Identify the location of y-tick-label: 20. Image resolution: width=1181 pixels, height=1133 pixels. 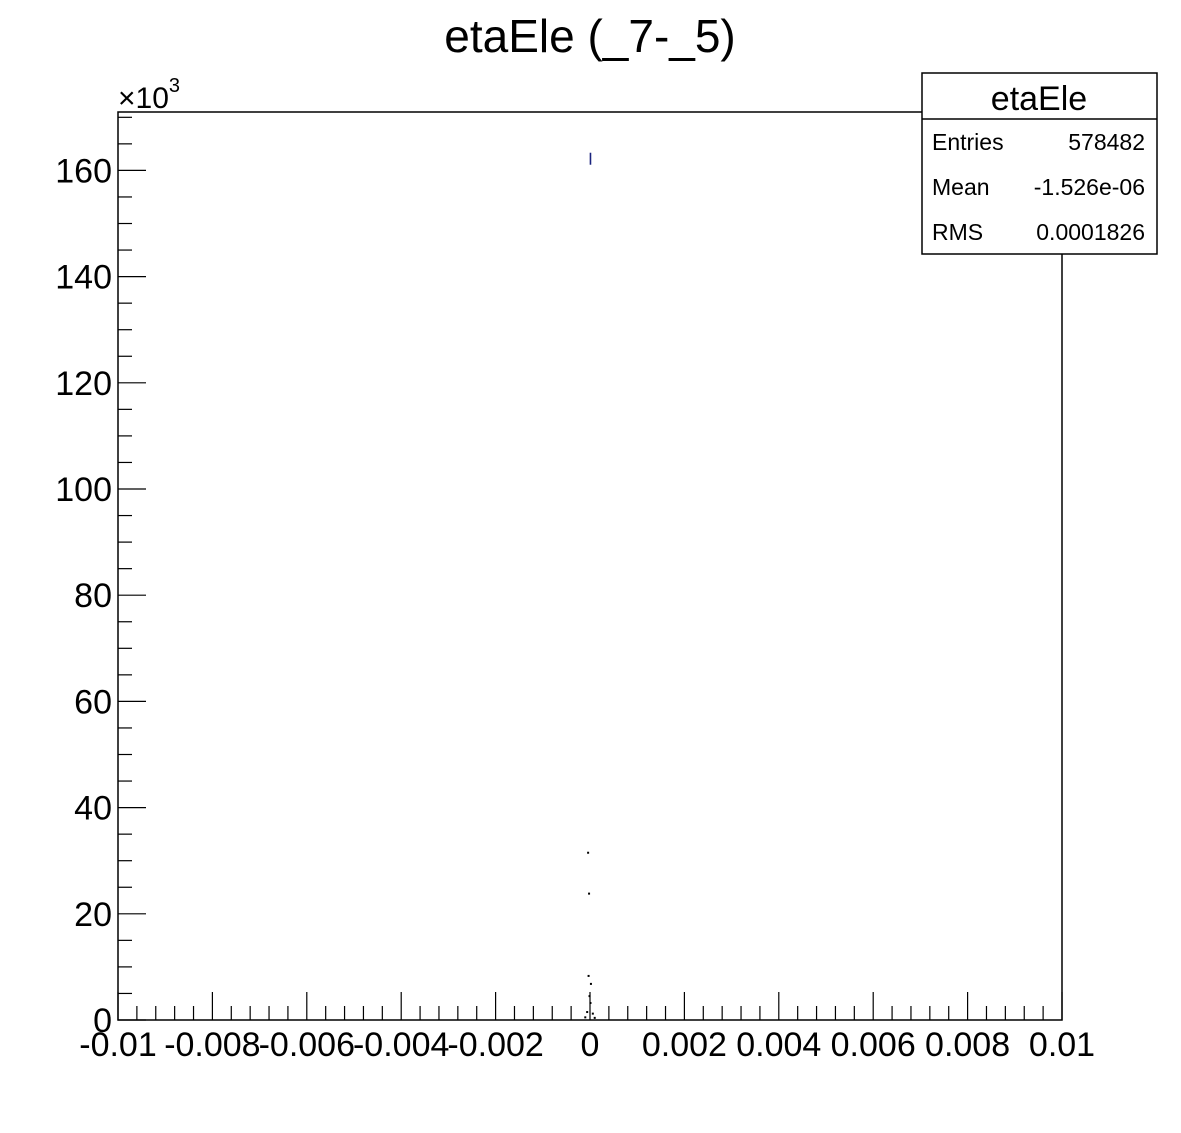
(93, 915).